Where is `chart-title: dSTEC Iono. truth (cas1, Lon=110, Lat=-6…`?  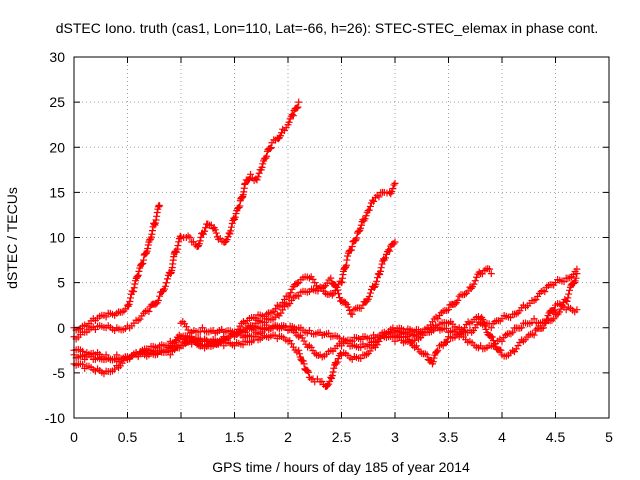 chart-title: dSTEC Iono. truth (cas1, Lon=110, Lat=-6… is located at coordinates (327, 28).